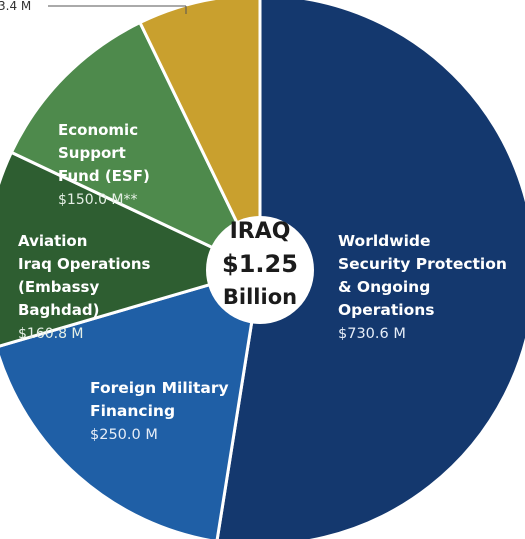 The height and width of the screenshot is (539, 525). I want to click on slice-1-label-line-0: Foreign Military, so click(159, 388).